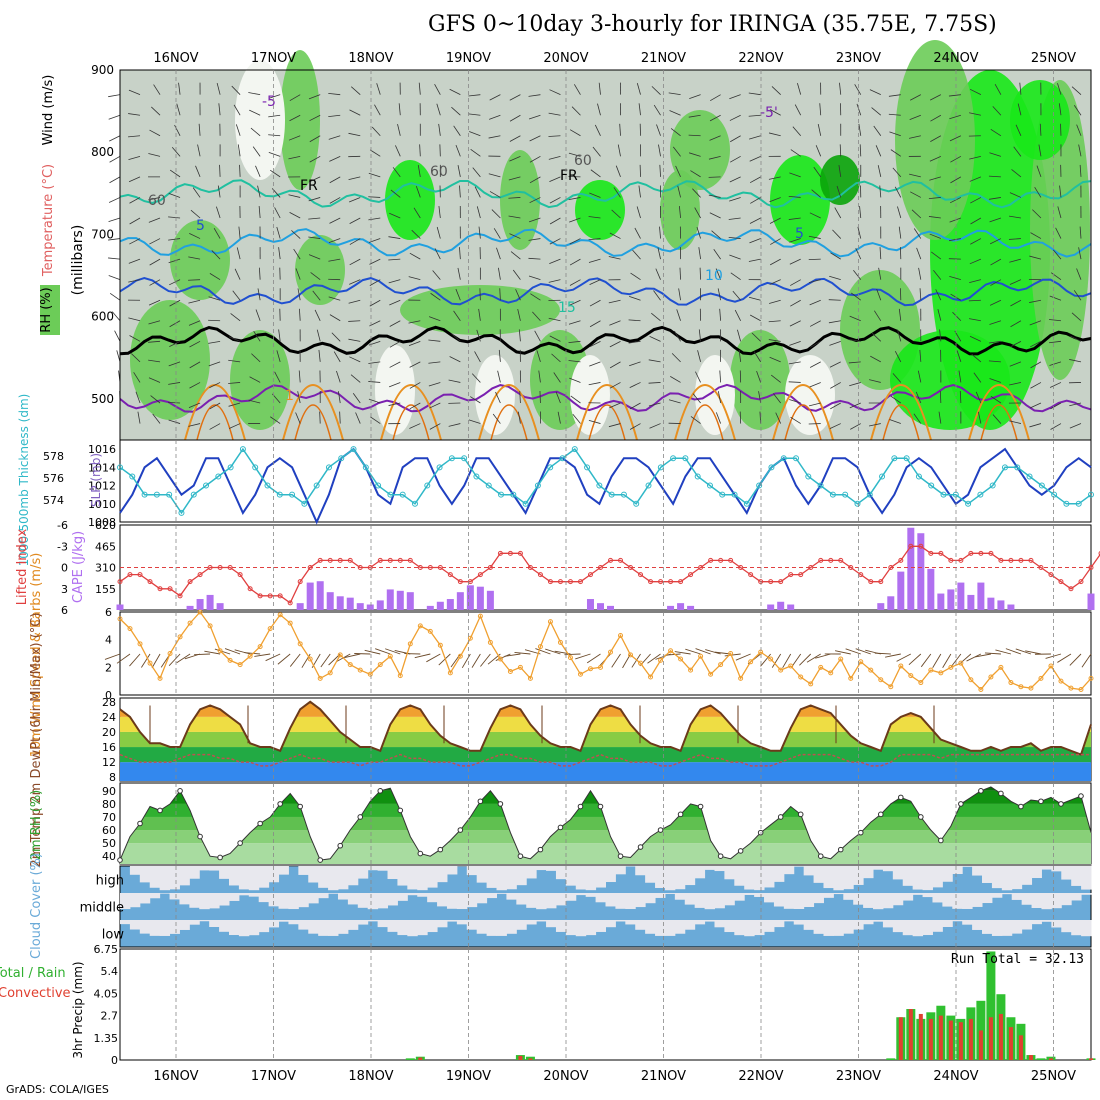 The image size is (1100, 1100). What do you see at coordinates (53, 500) in the screenshot?
I see `thickness-tick-label: 574` at bounding box center [53, 500].